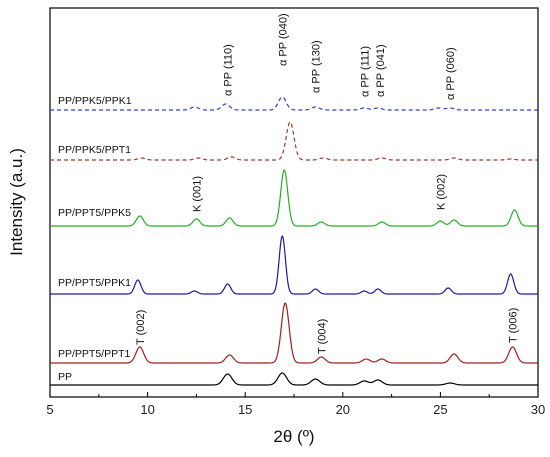 The width and height of the screenshot is (550, 457). Describe the element at coordinates (245, 409) in the screenshot. I see `x-tick-label: 15` at that location.